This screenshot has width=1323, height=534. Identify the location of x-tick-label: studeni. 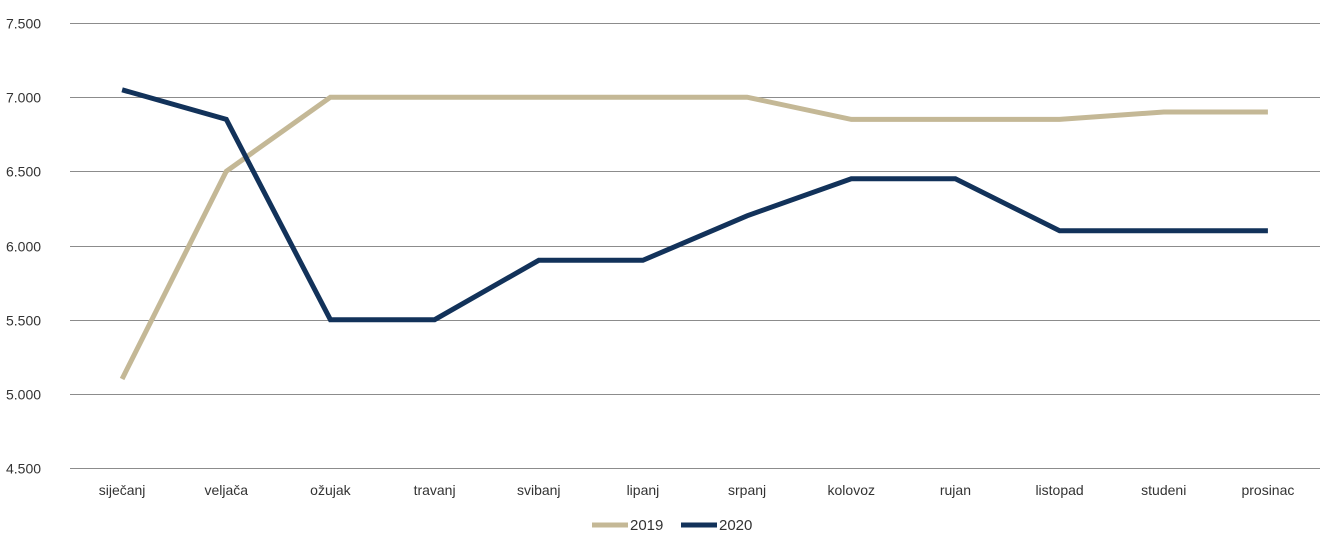
(1163, 490).